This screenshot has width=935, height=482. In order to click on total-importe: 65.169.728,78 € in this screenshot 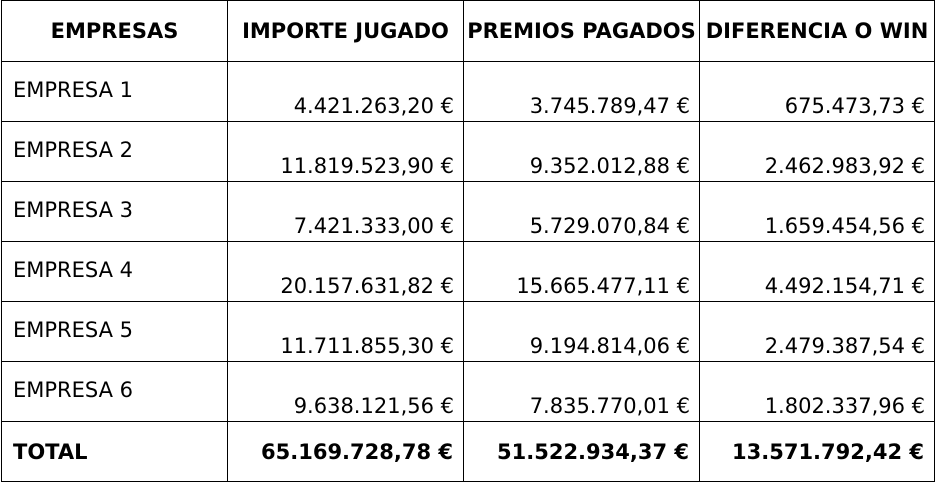, I will do `click(345, 451)`.